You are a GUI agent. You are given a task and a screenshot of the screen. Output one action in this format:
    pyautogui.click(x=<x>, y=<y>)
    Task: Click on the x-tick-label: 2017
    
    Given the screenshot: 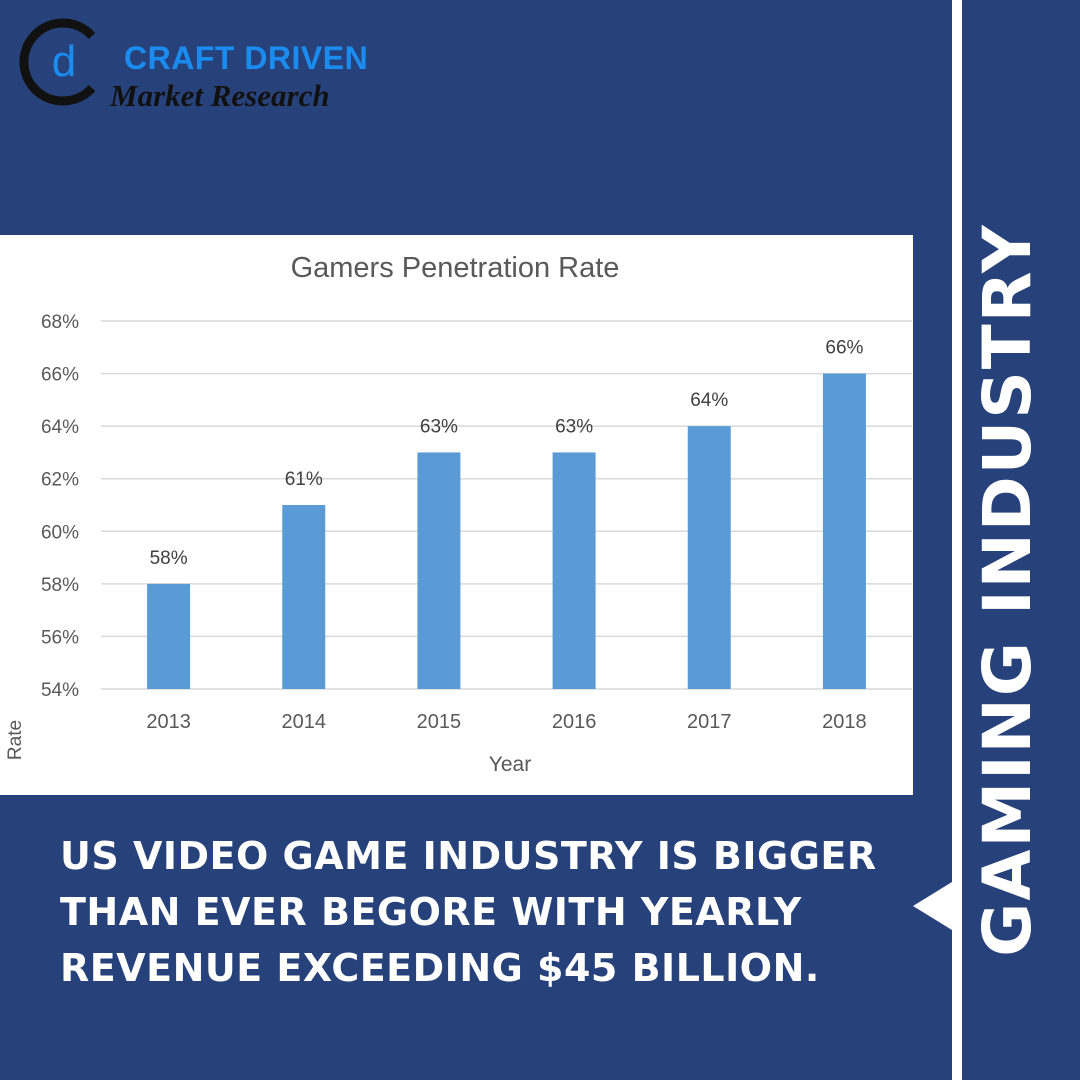 What is the action you would take?
    pyautogui.click(x=709, y=722)
    